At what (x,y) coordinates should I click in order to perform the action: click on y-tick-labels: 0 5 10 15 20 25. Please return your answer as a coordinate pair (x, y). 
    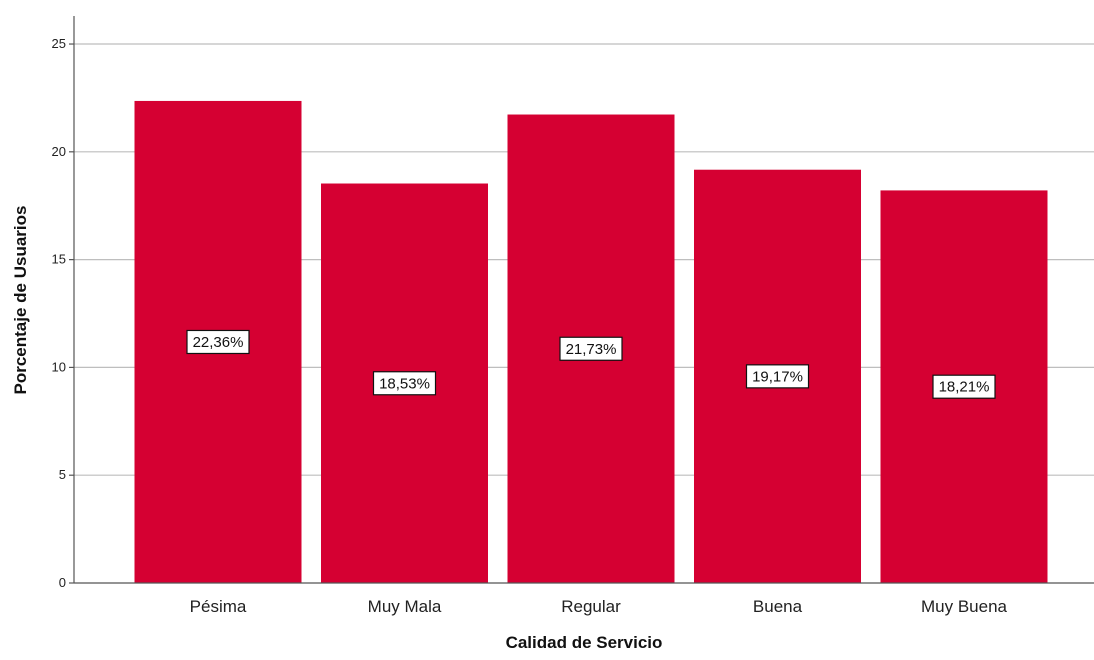
    Looking at the image, I should click on (59, 313).